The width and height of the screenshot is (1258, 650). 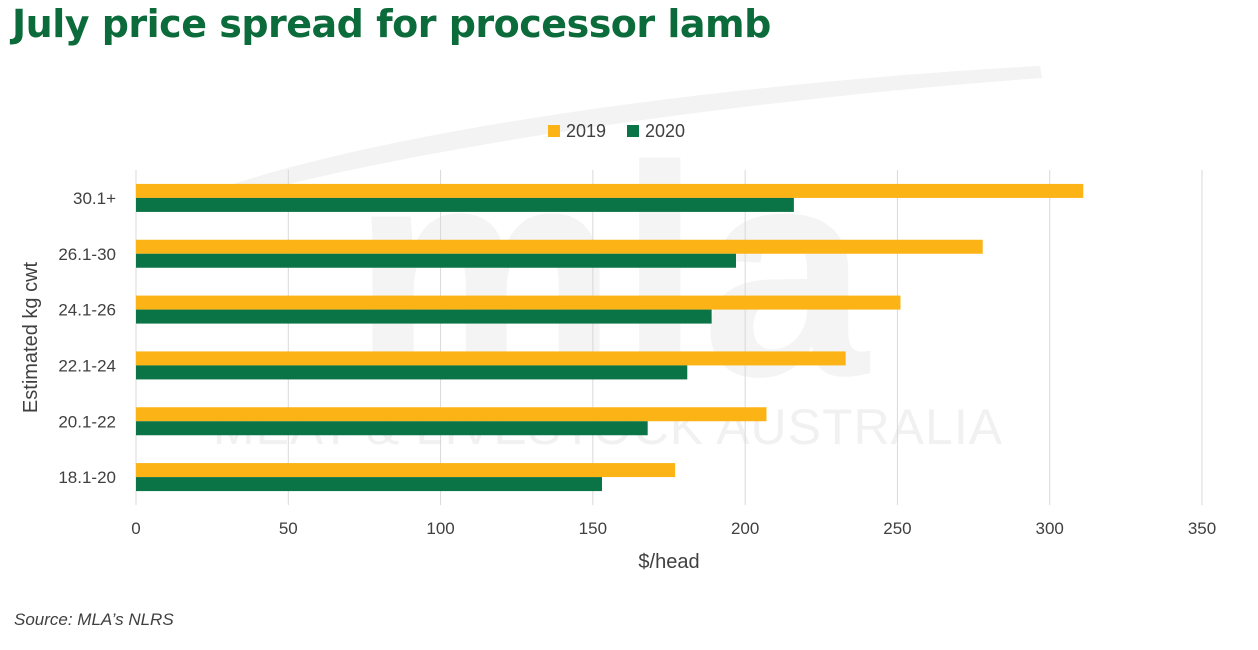 What do you see at coordinates (668, 562) in the screenshot?
I see `x-axis-title: $/head` at bounding box center [668, 562].